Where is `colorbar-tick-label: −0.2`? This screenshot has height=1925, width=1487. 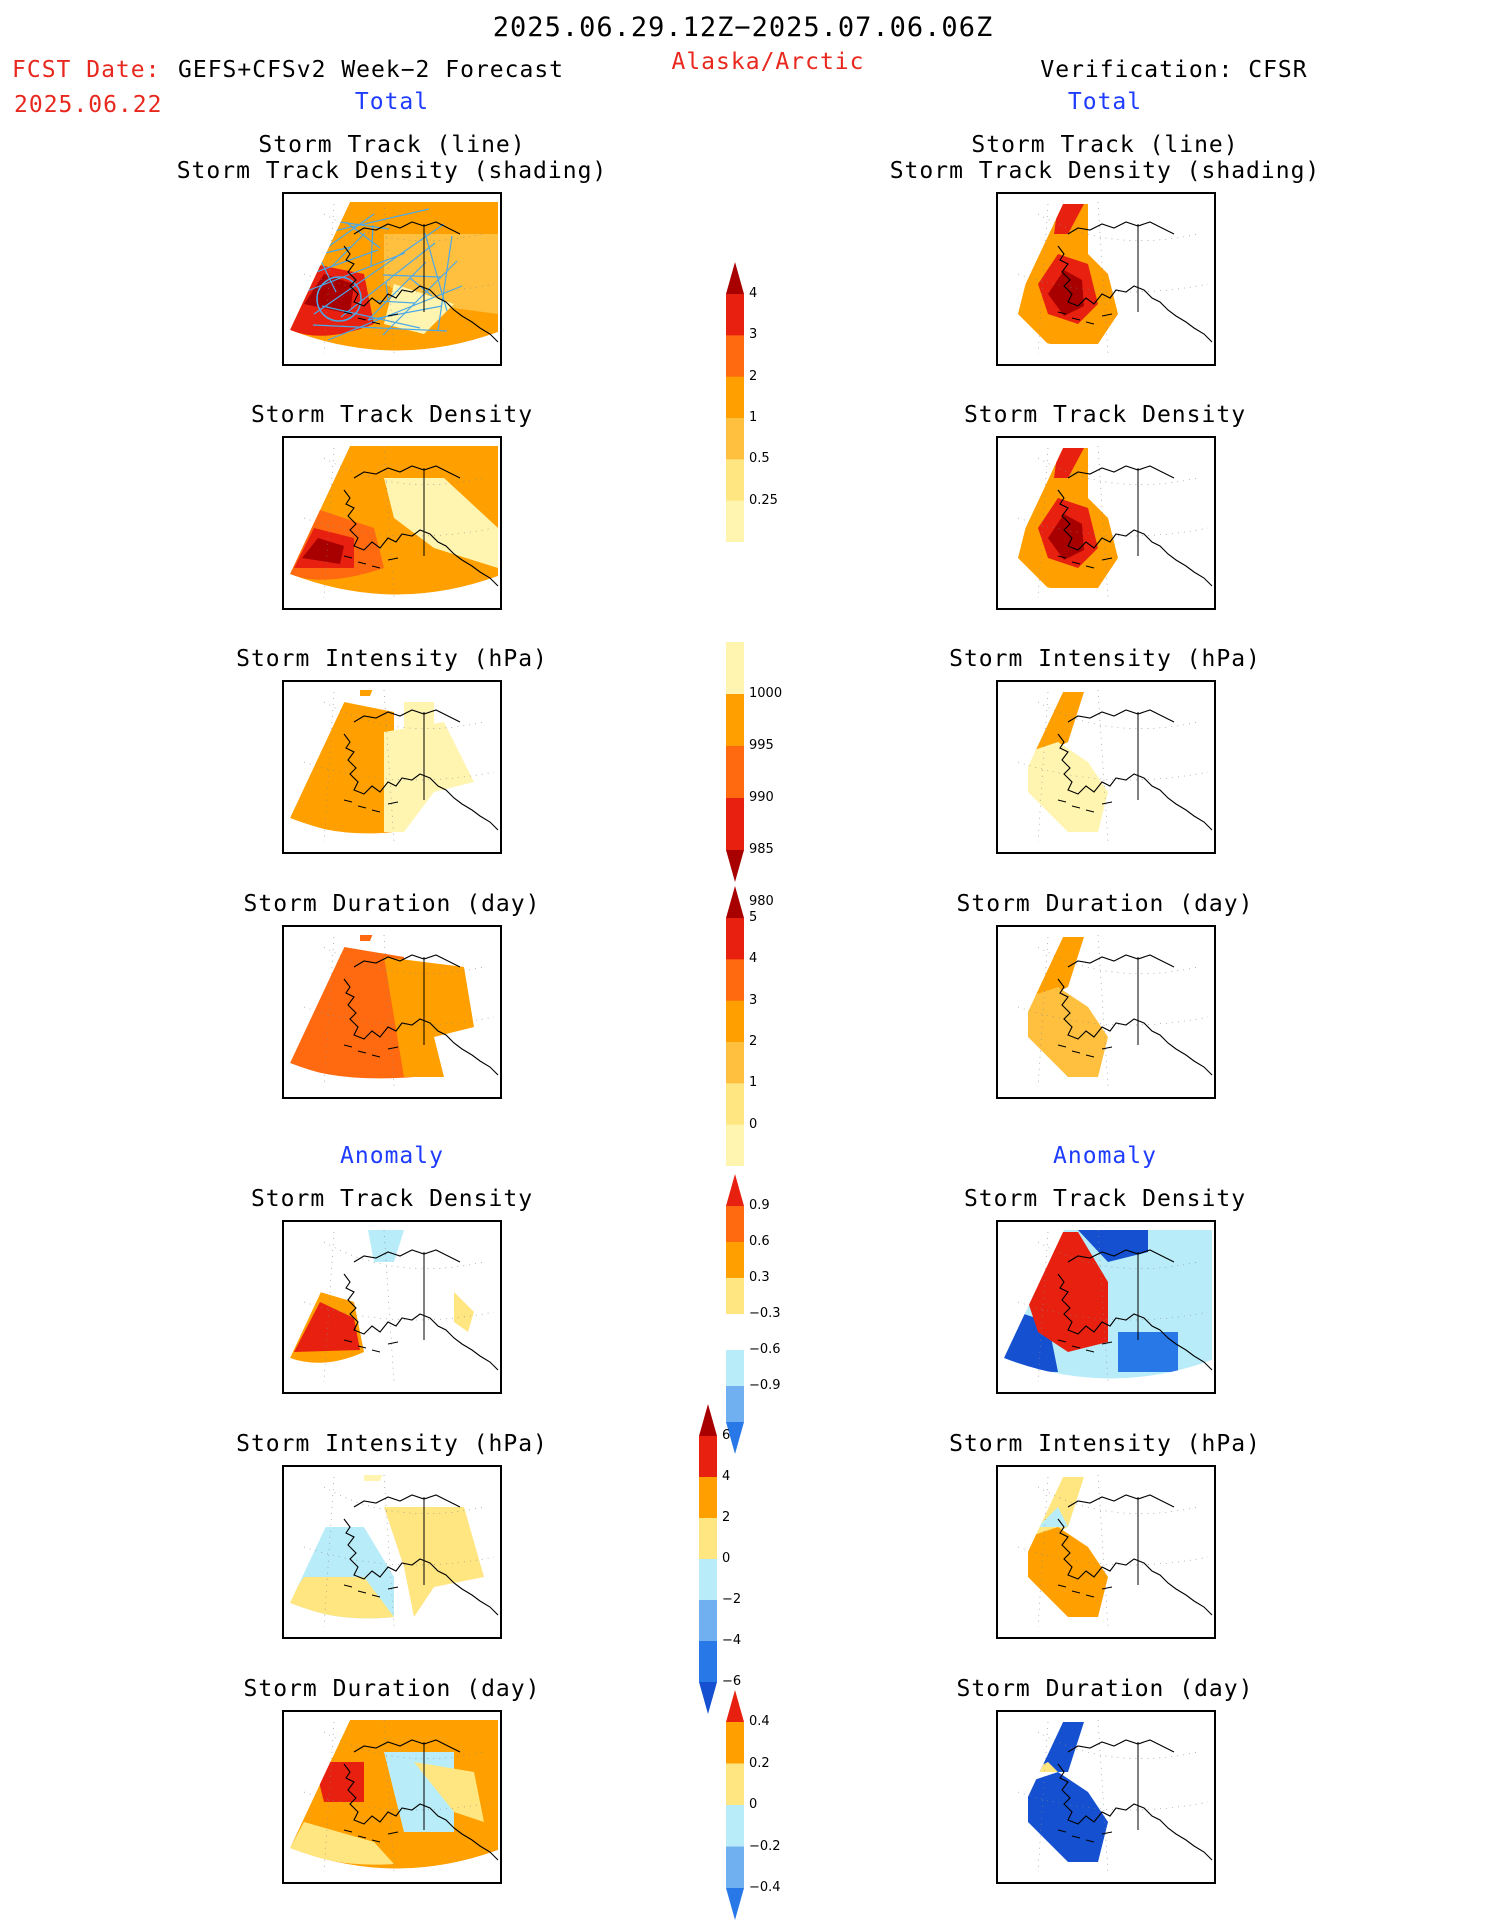 colorbar-tick-label: −0.2 is located at coordinates (765, 1846).